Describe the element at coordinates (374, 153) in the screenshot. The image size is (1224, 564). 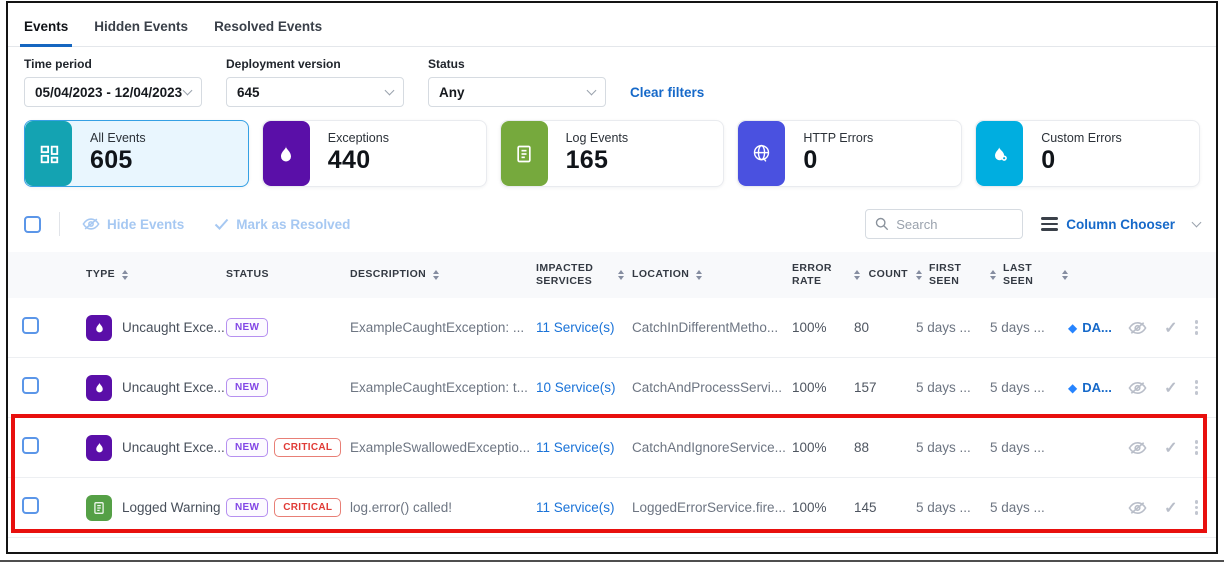
I see `card-exceptions: Exceptions 440` at that location.